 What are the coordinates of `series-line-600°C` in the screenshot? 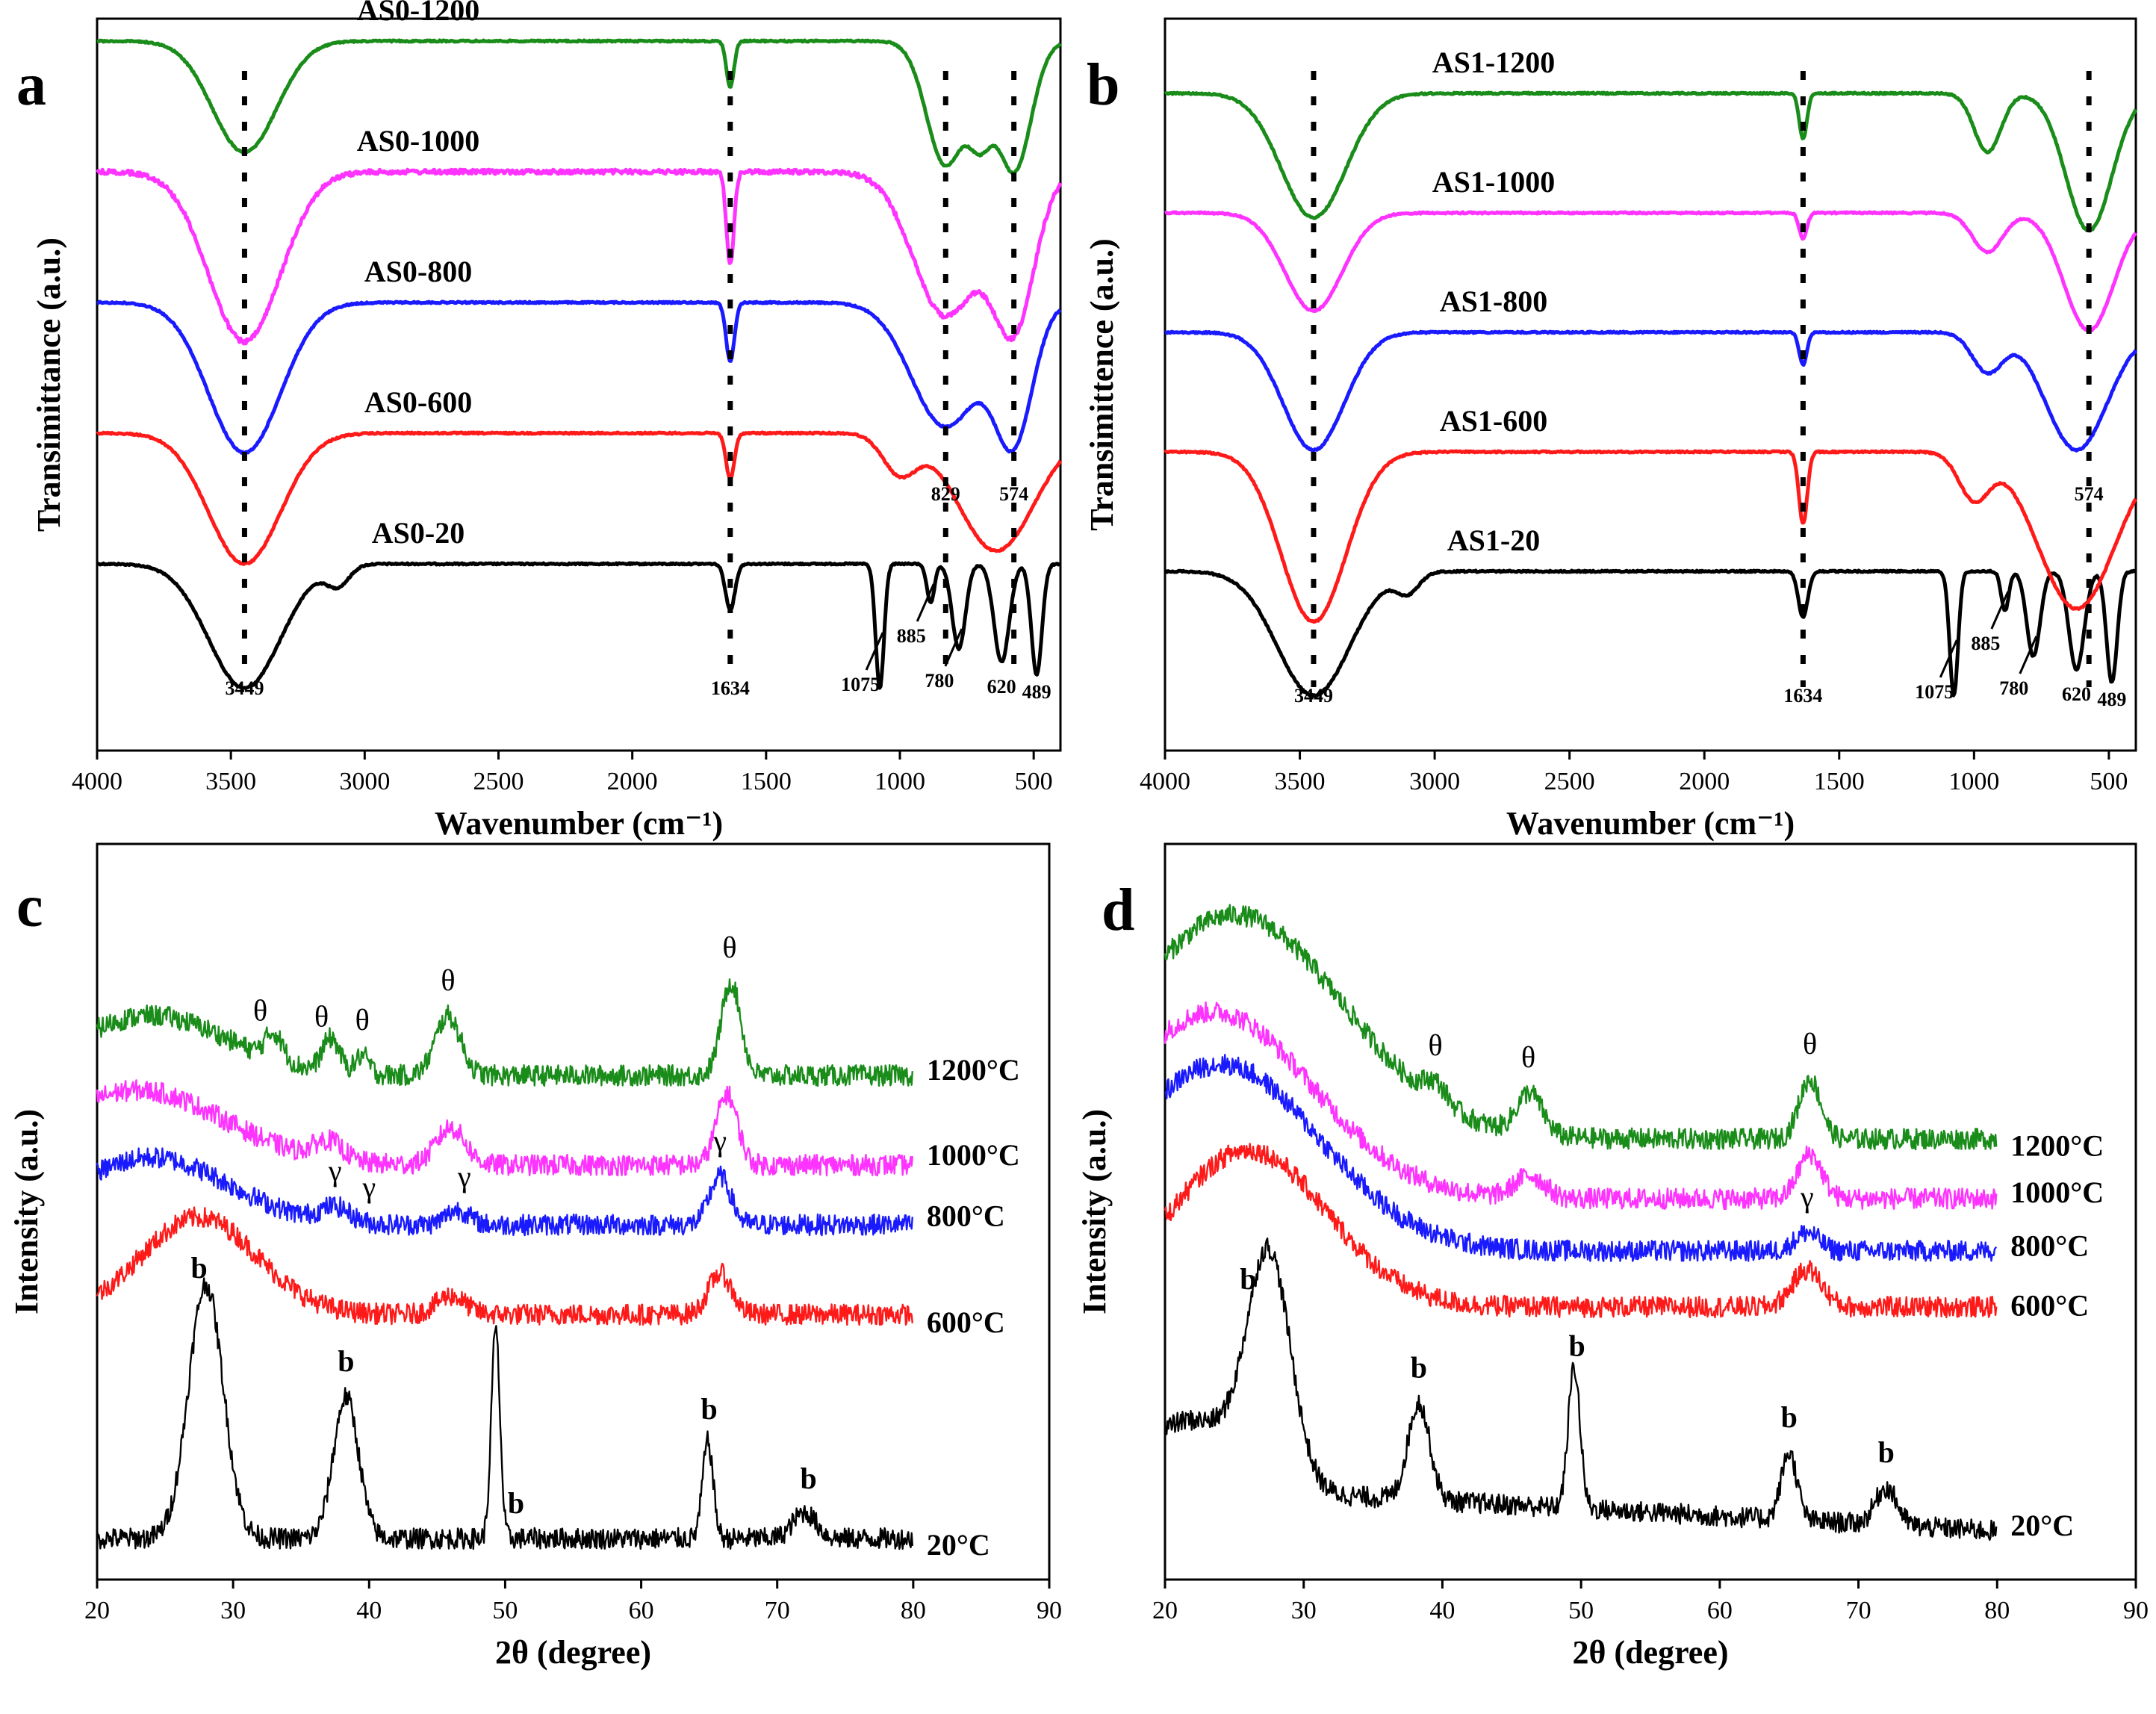 It's located at (504, 1266).